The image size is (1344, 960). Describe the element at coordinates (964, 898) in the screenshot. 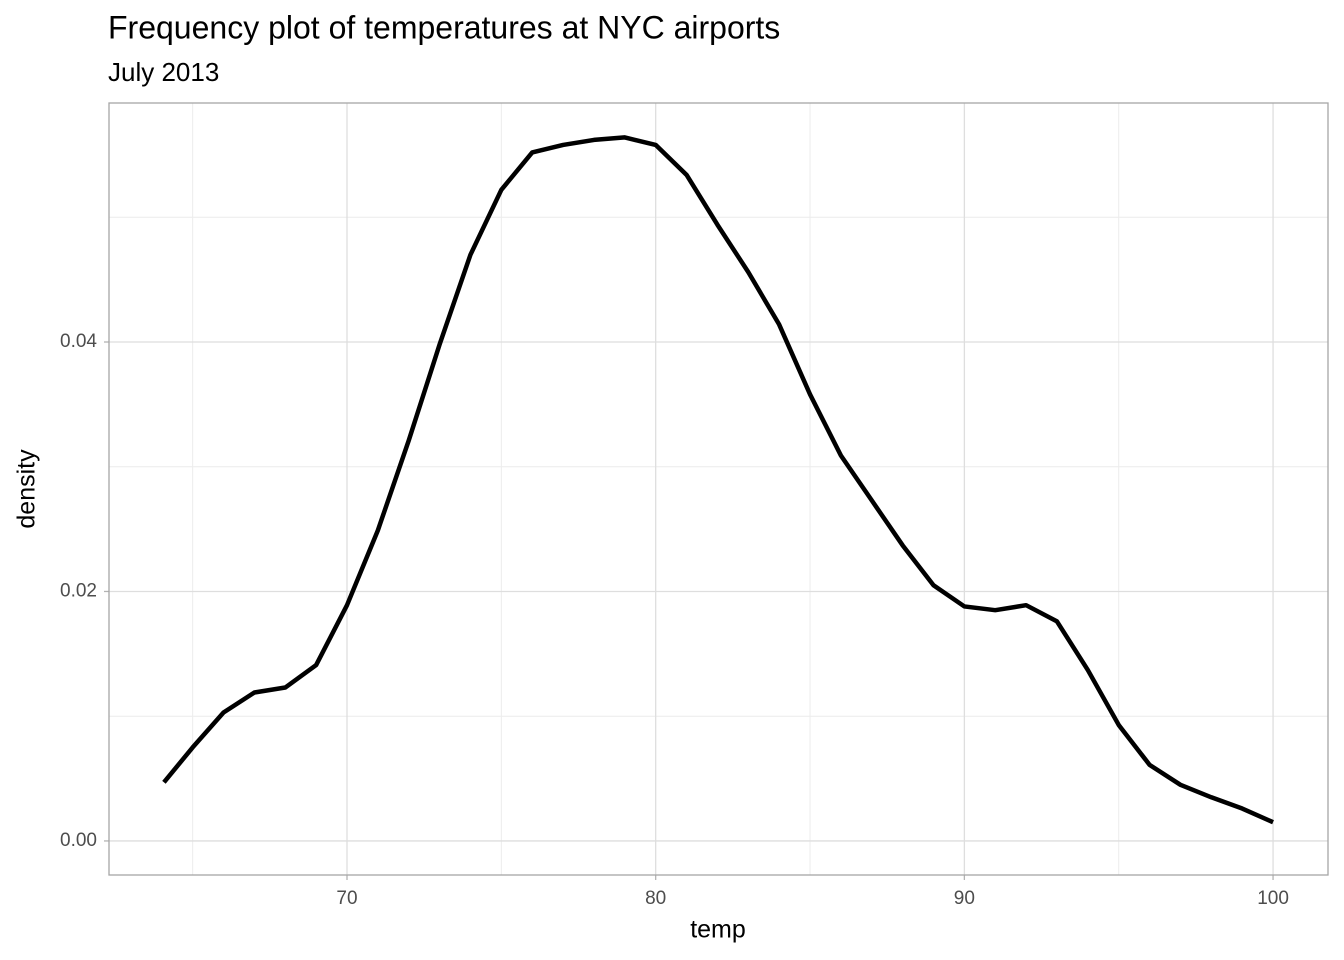

I see `x-tick-label: 90` at that location.